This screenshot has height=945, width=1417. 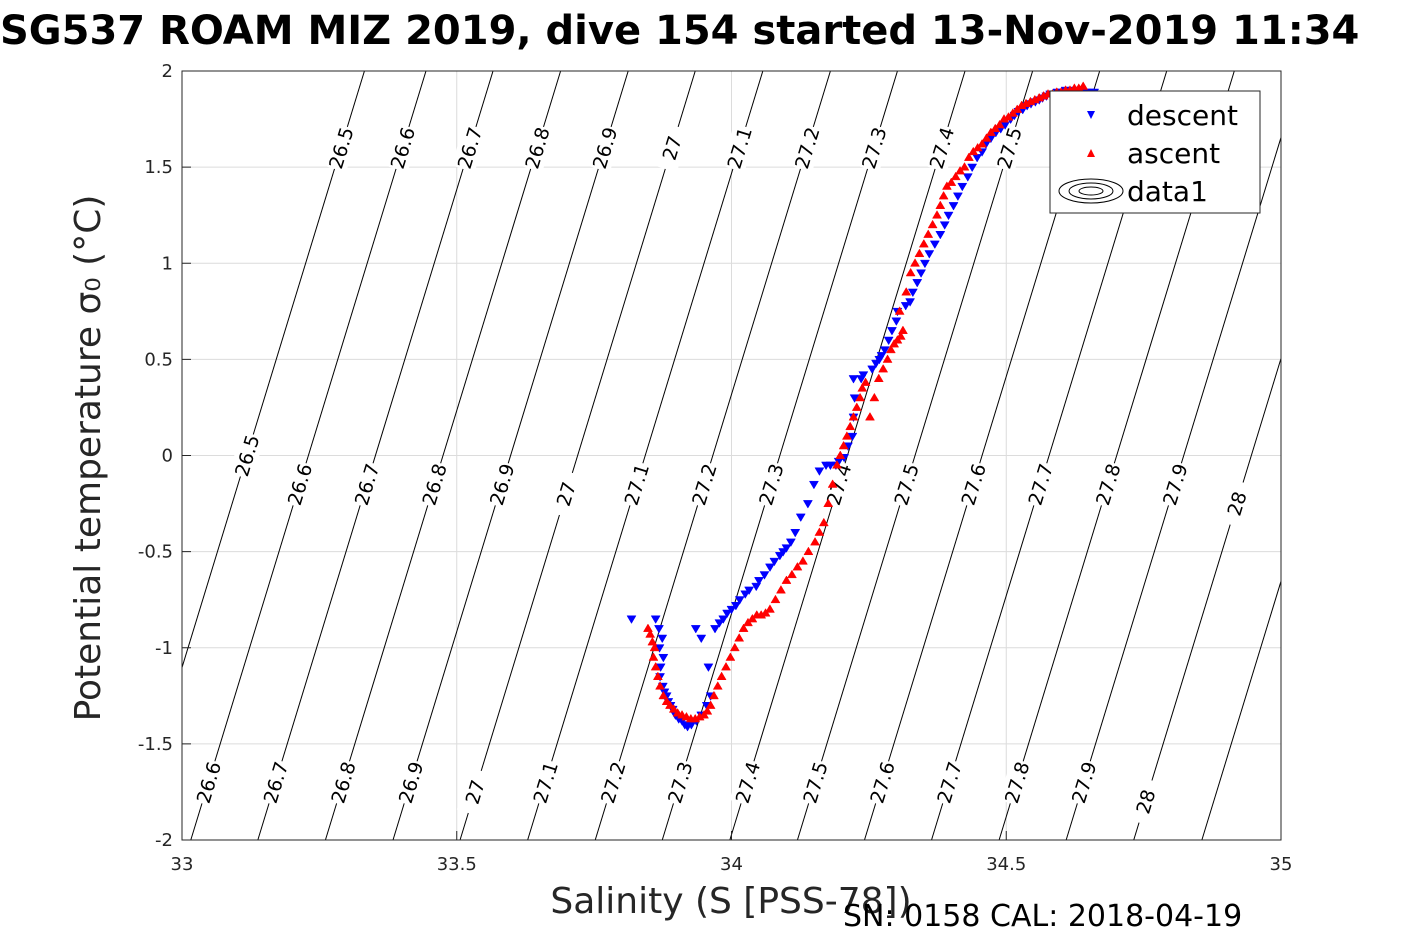 What do you see at coordinates (1167, 191) in the screenshot?
I see `legend-label-data1: data1` at bounding box center [1167, 191].